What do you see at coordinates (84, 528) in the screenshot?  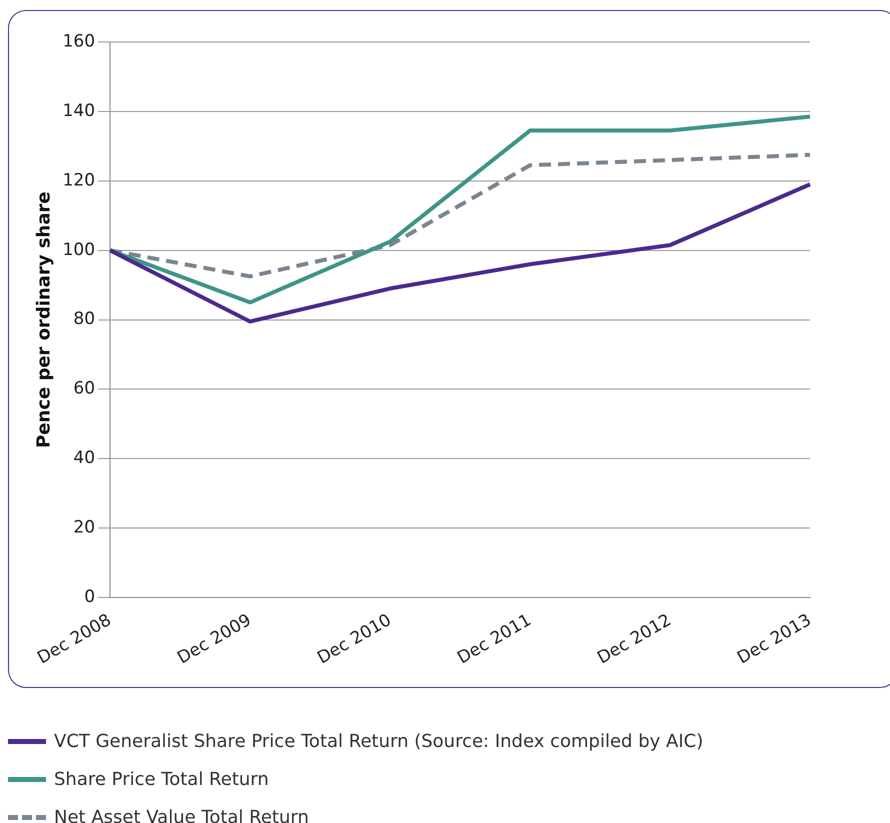 I see `y-tick-label: 20` at bounding box center [84, 528].